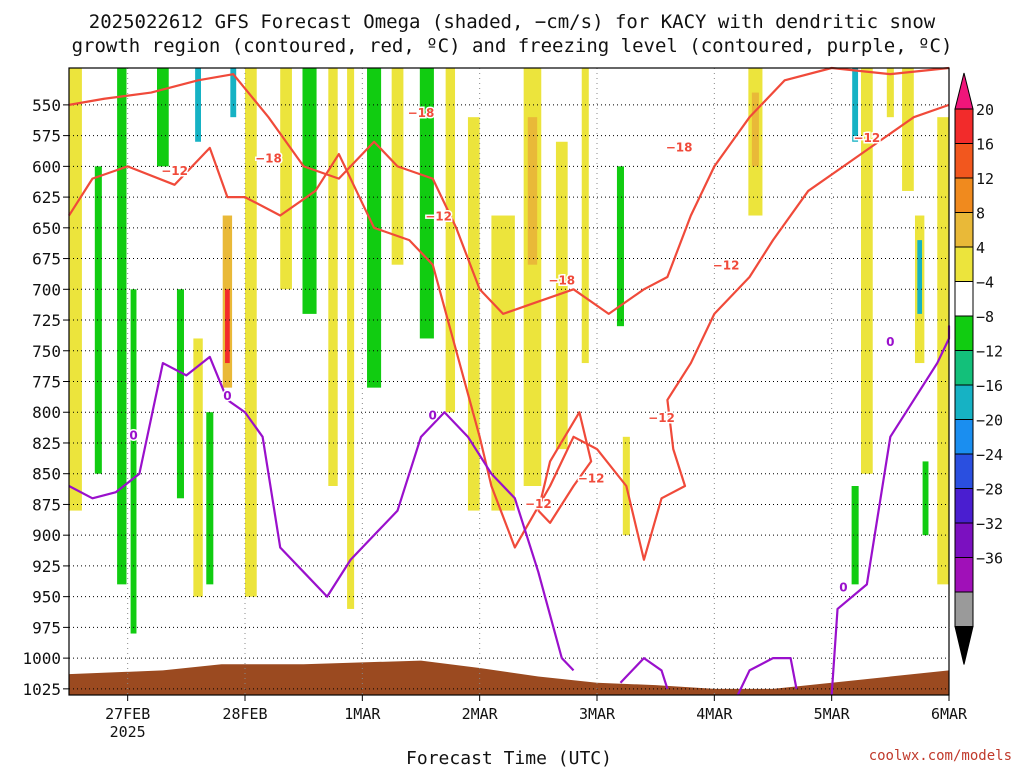 The width and height of the screenshot is (1024, 768). I want to click on colorbar-label-6: −8, so click(985, 317).